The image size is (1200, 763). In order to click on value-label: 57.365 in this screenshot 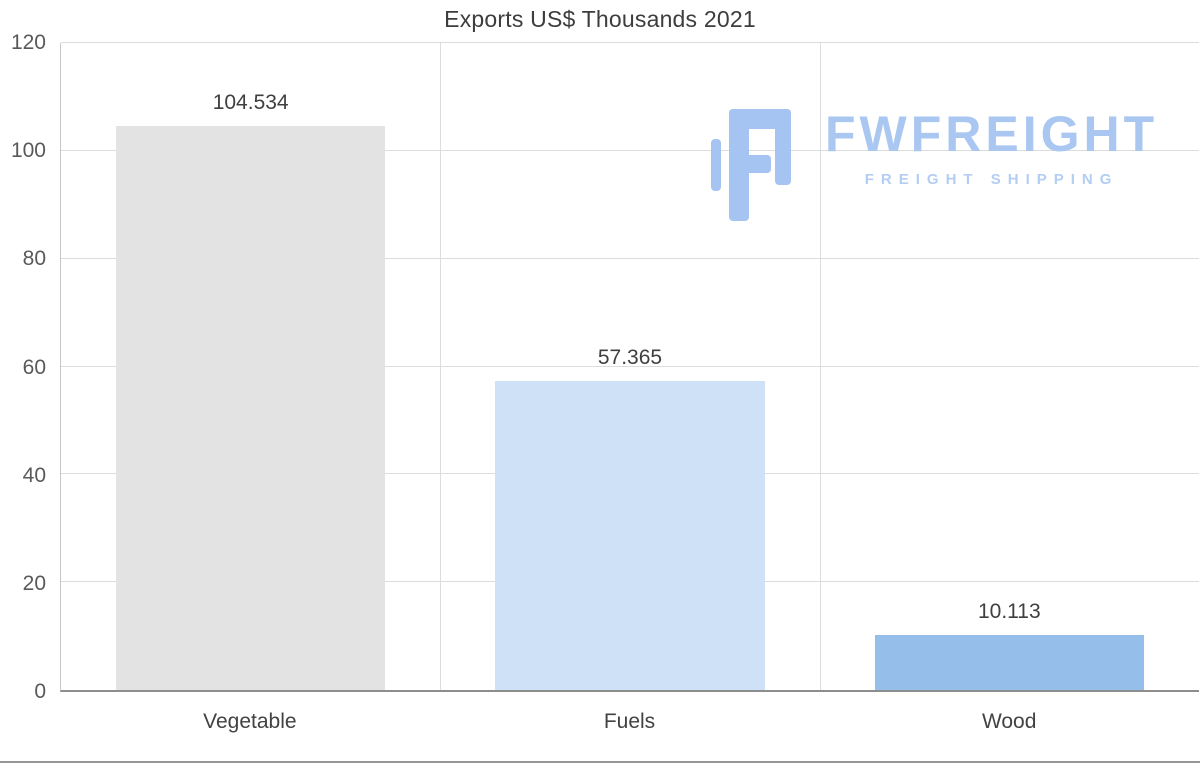, I will do `click(630, 357)`.